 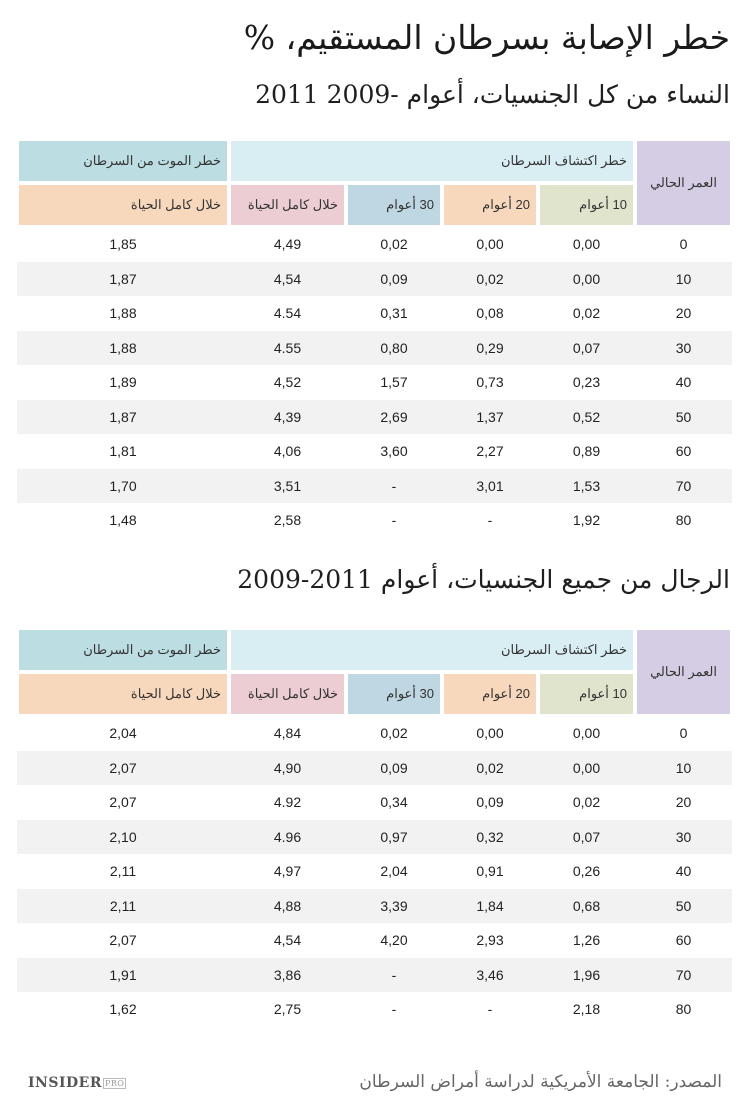 What do you see at coordinates (683, 382) in the screenshot?
I see `cell-age: 40` at bounding box center [683, 382].